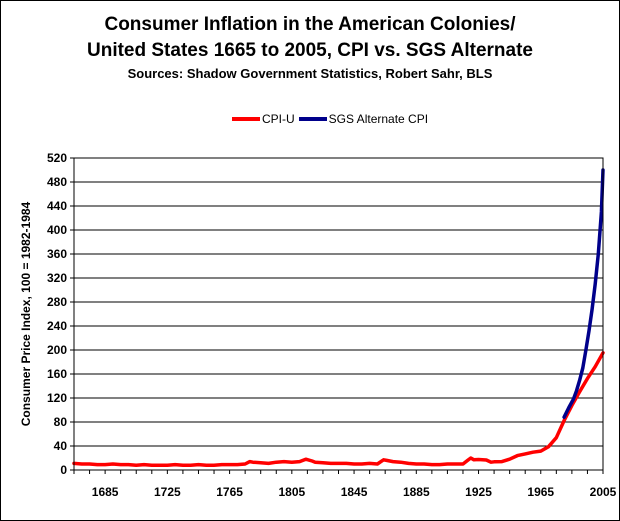  What do you see at coordinates (603, 492) in the screenshot?
I see `x-tick-label: 2005` at bounding box center [603, 492].